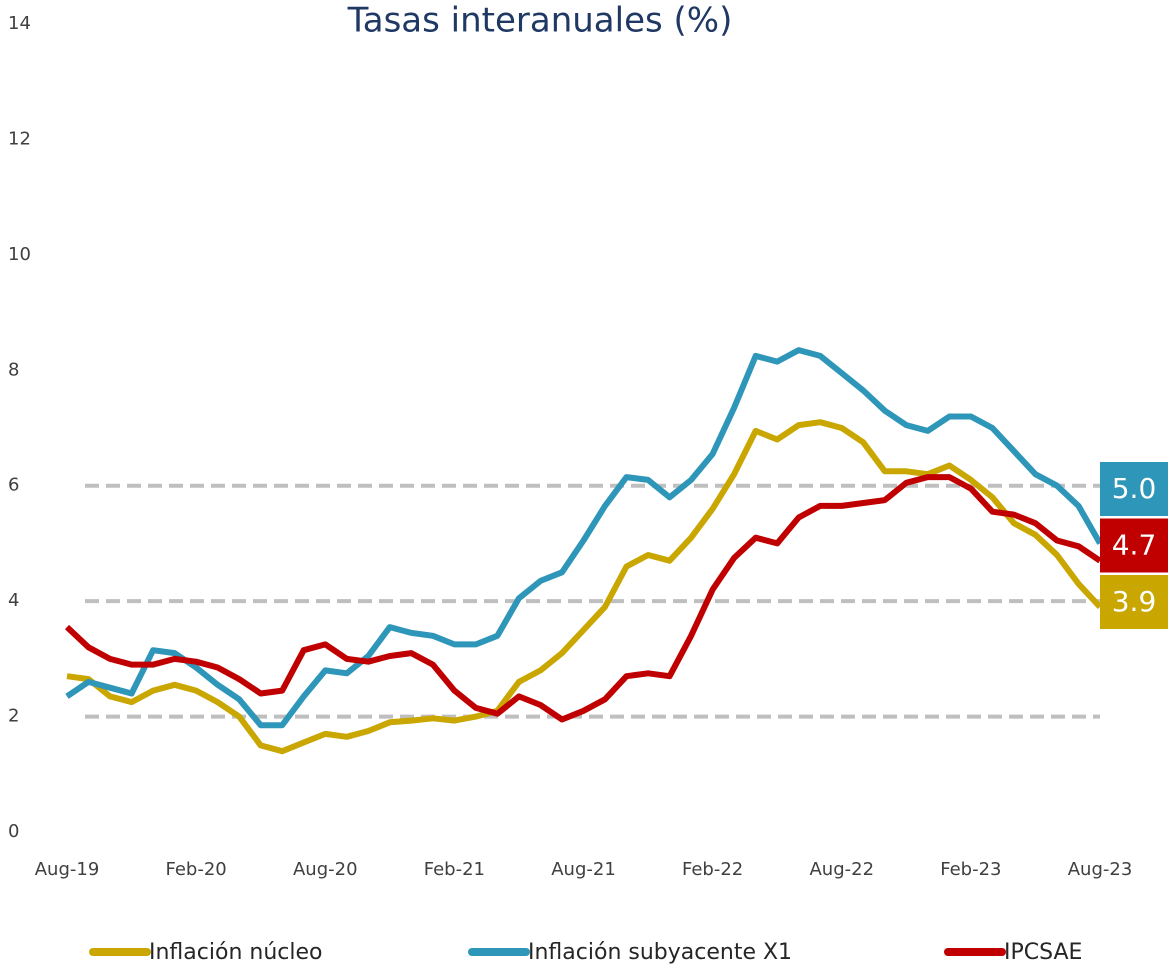  Describe the element at coordinates (841, 869) in the screenshot. I see `x-tick-label: Aug-22` at that location.